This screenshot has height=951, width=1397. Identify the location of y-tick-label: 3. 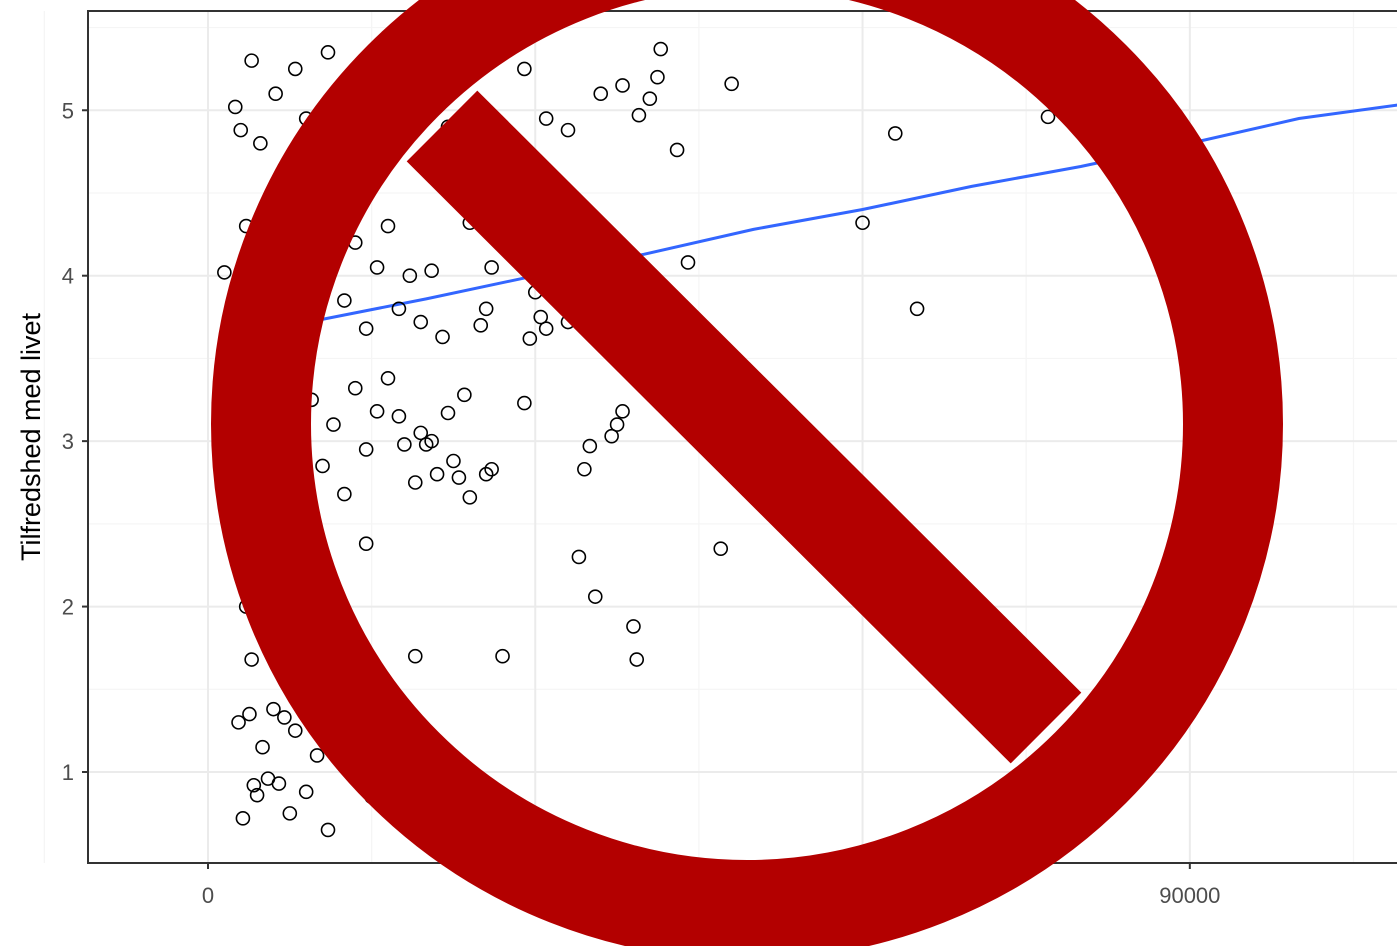
(68, 441).